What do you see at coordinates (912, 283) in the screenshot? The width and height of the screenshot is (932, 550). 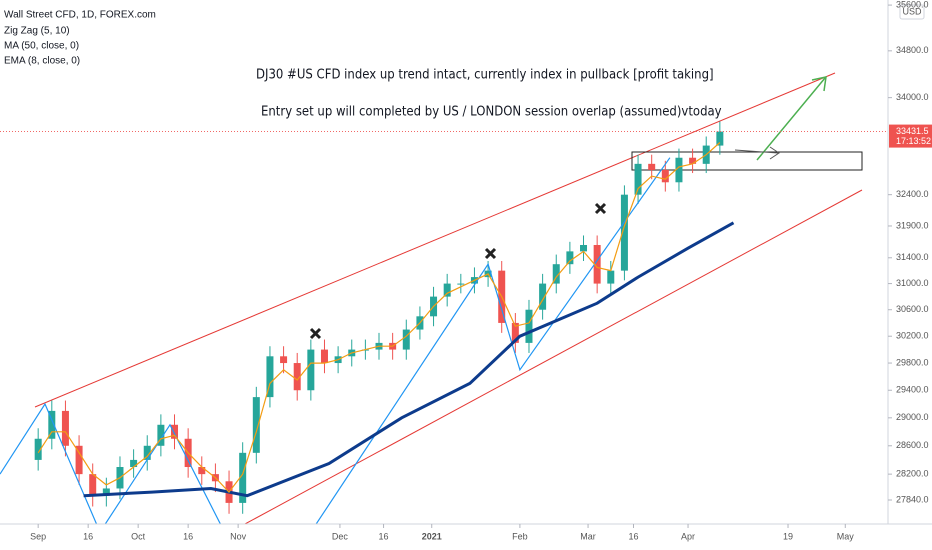 I see `y-tick-label: 31000.0` at bounding box center [912, 283].